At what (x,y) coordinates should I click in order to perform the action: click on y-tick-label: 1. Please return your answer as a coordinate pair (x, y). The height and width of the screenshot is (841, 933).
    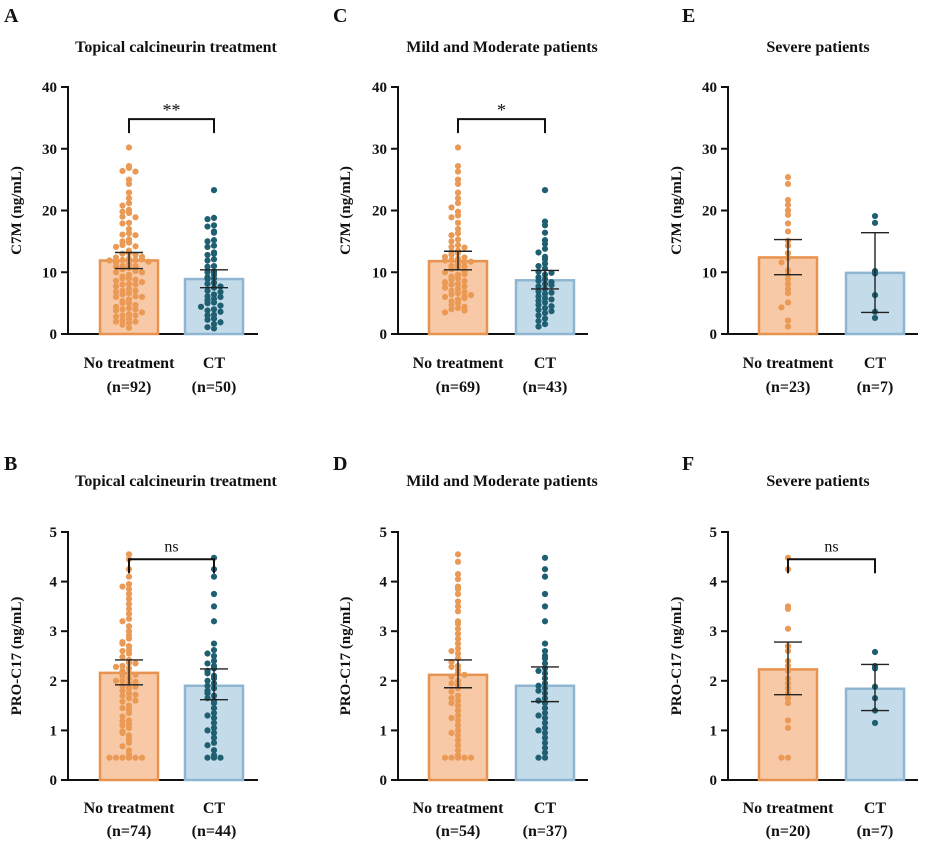
    Looking at the image, I should click on (714, 731).